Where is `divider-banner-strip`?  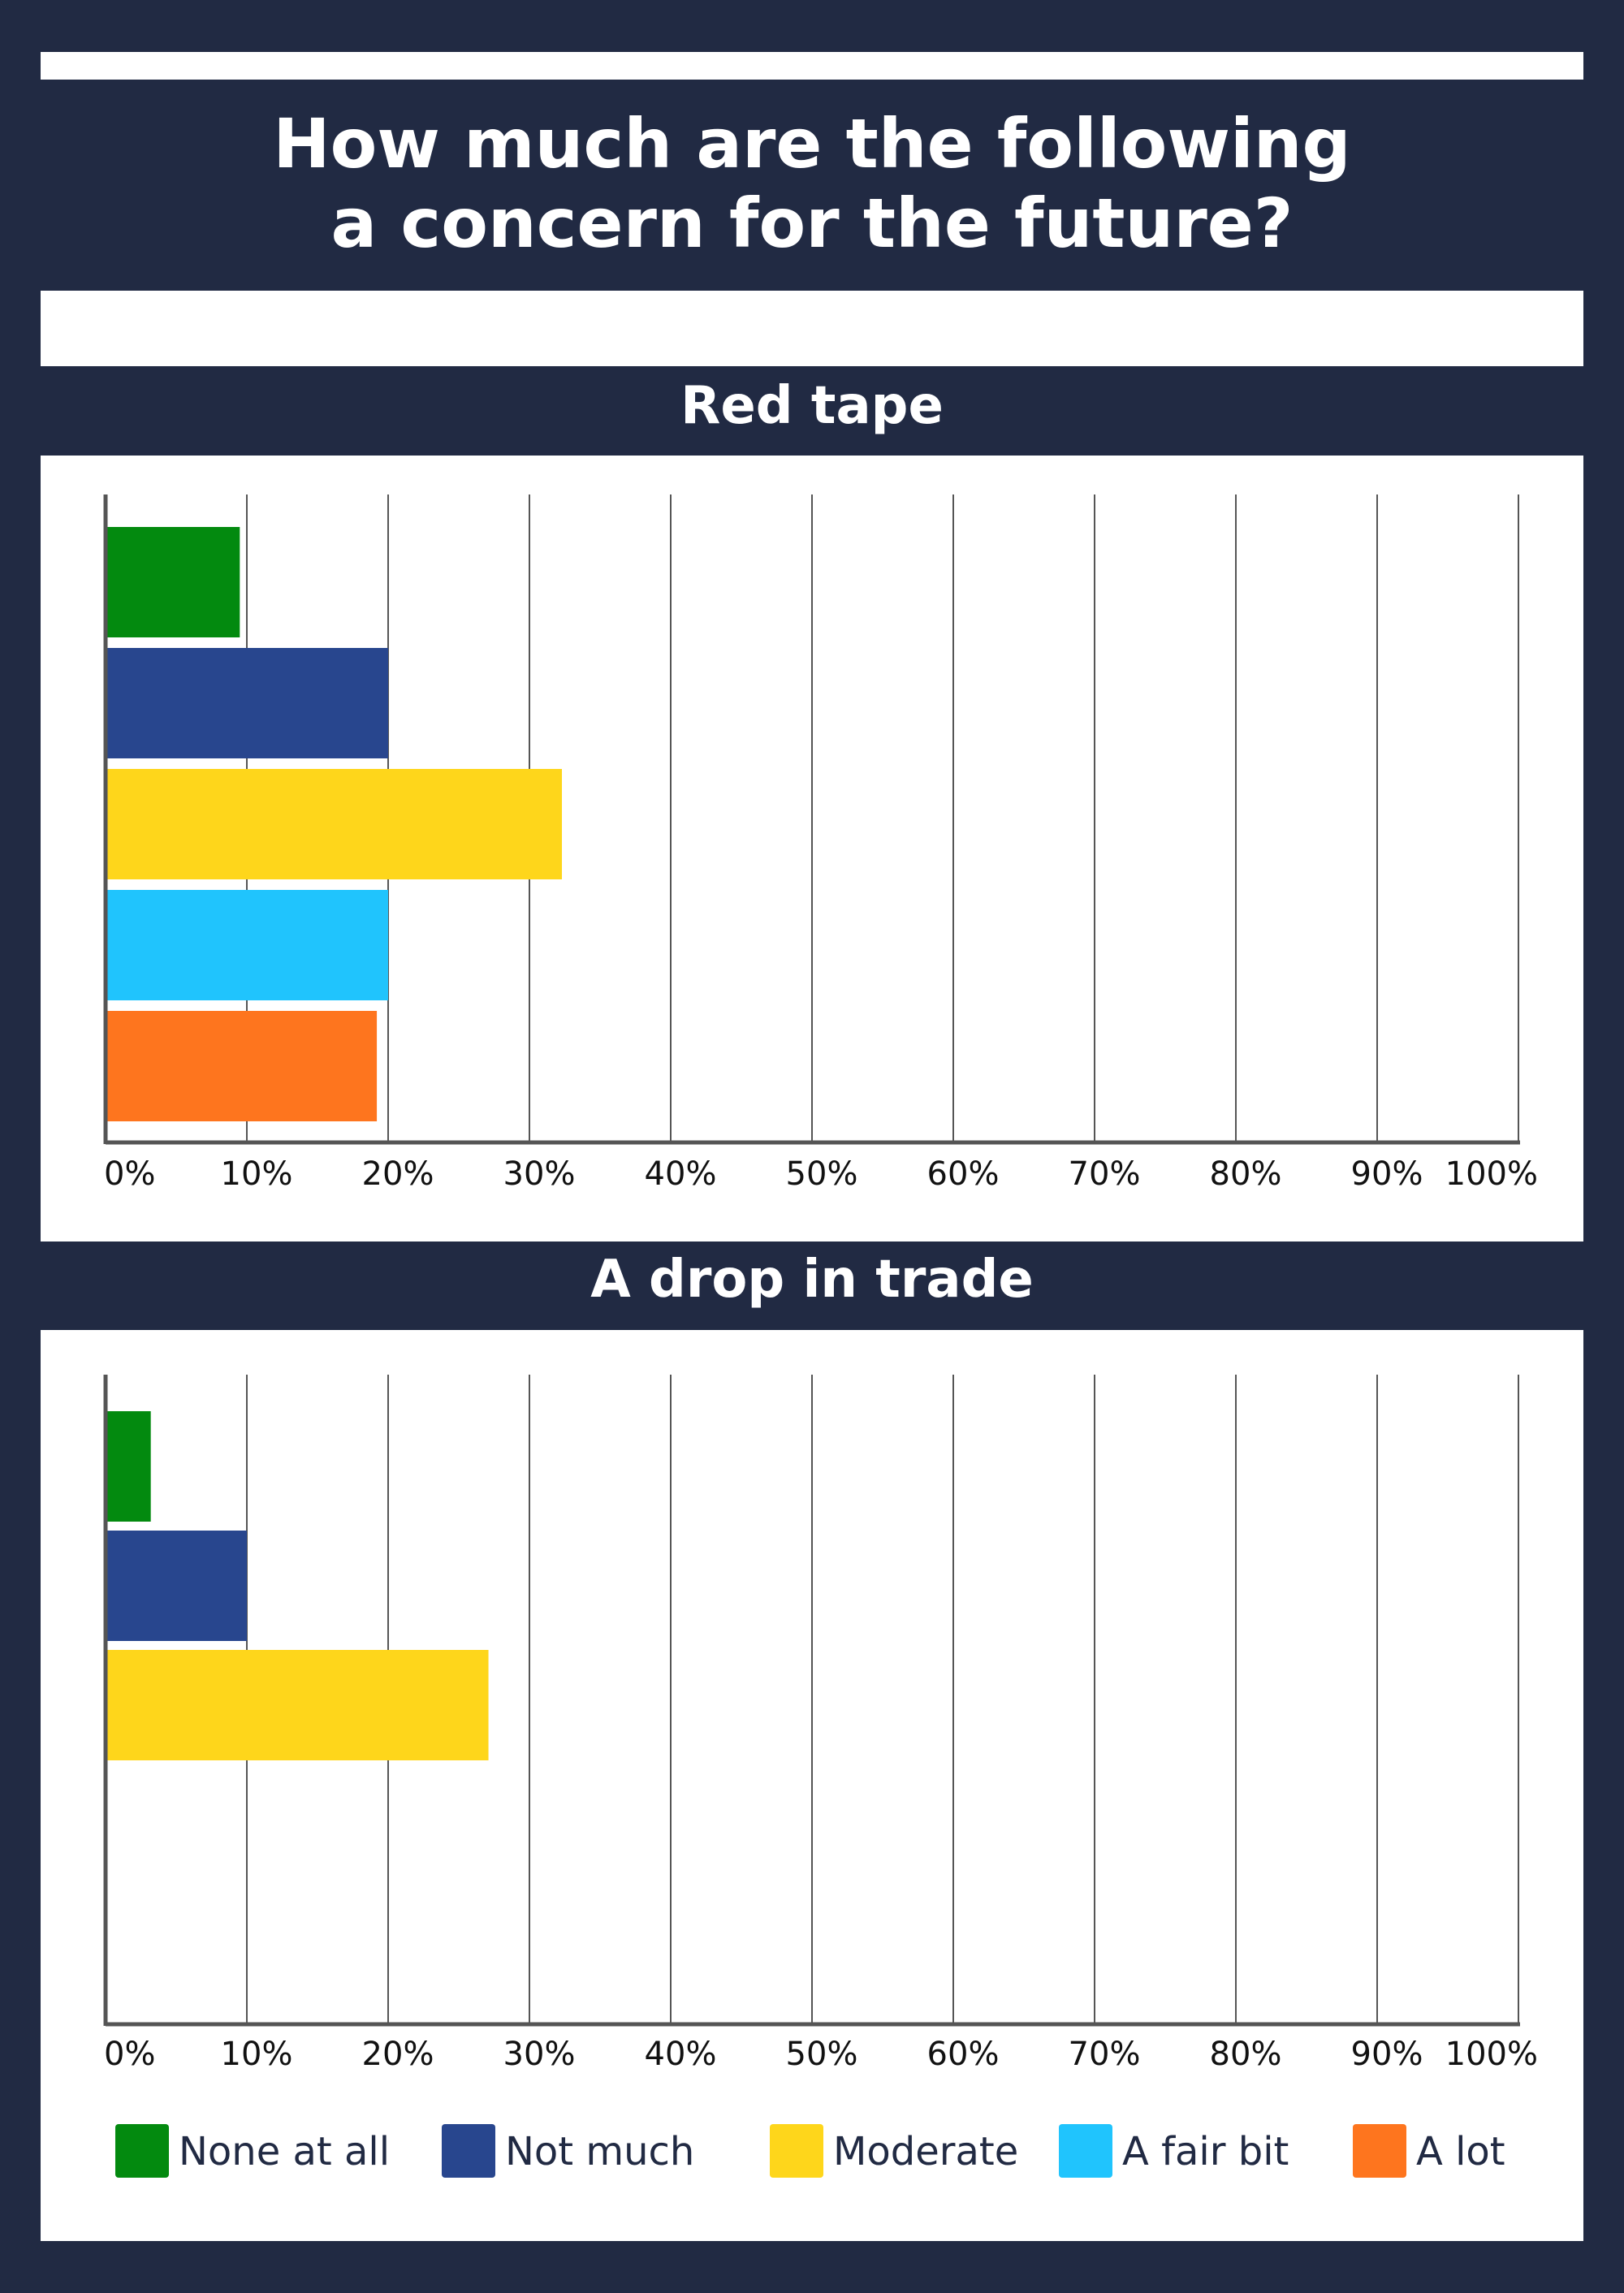
divider-banner-strip is located at coordinates (812, 328).